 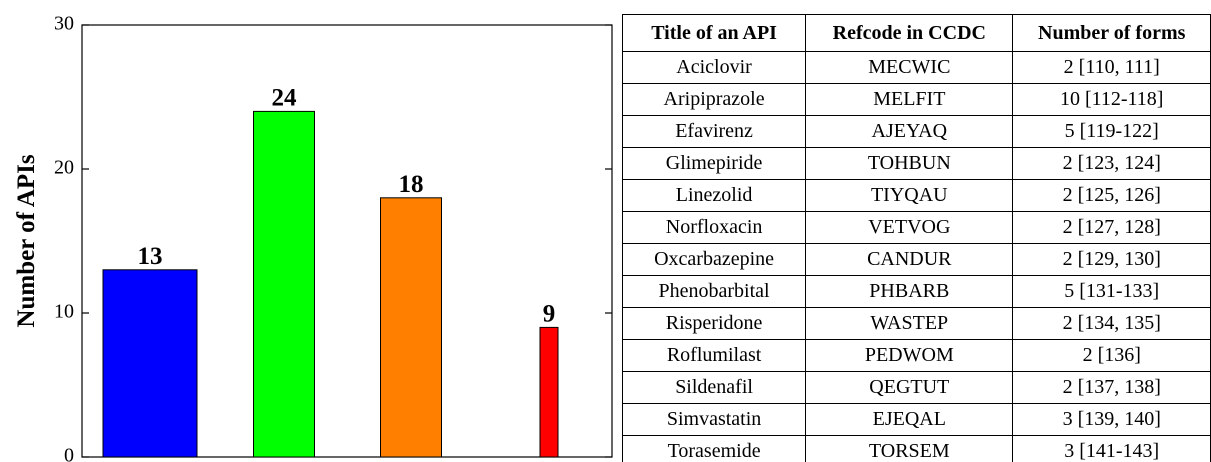 What do you see at coordinates (714, 419) in the screenshot?
I see `table-cell: Simvastatin` at bounding box center [714, 419].